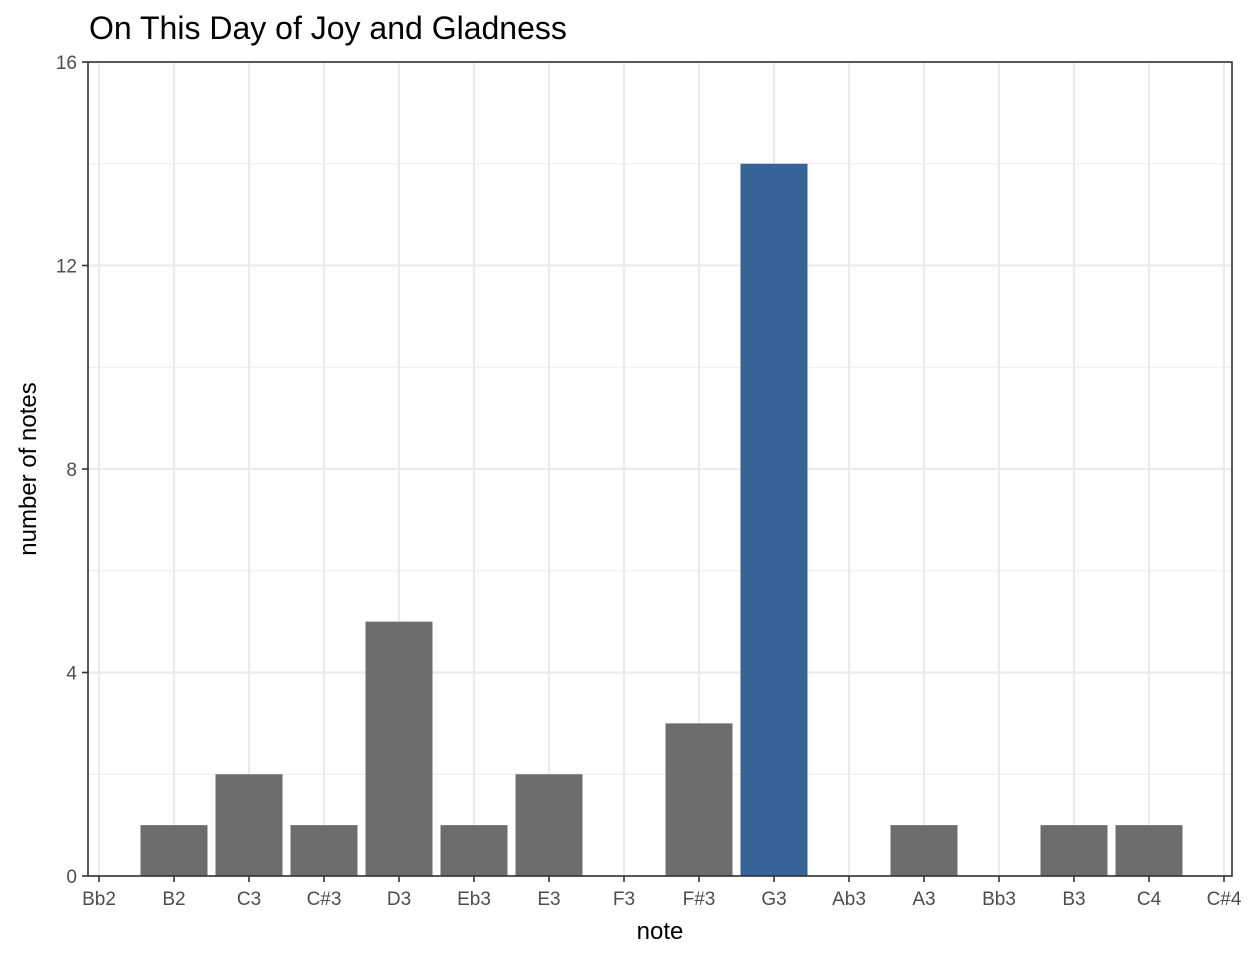 The height and width of the screenshot is (965, 1248). Describe the element at coordinates (324, 850) in the screenshot. I see `bar-csharp3` at that location.